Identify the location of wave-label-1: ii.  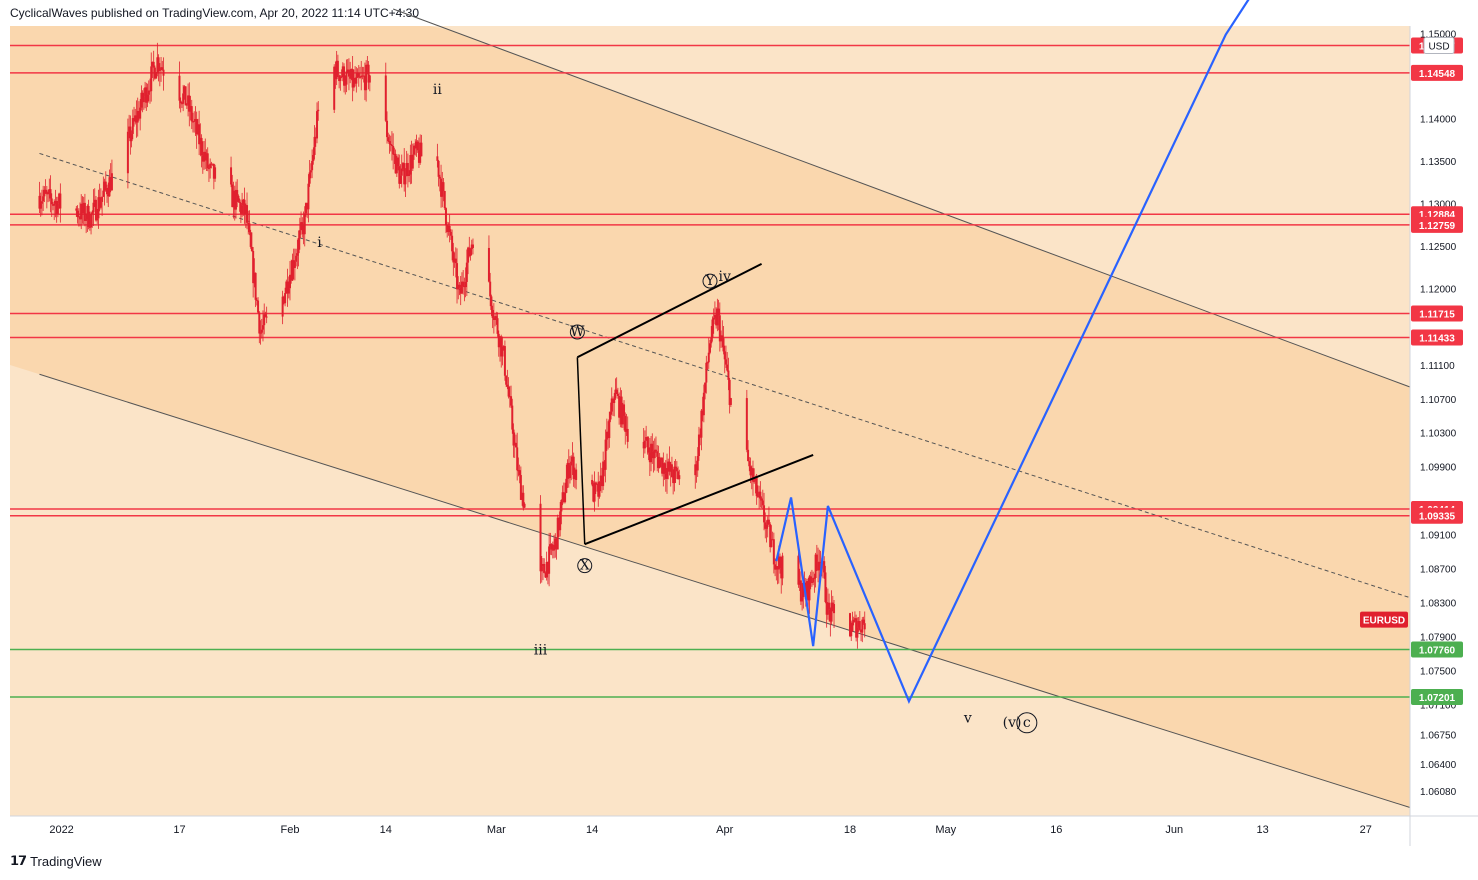
(437, 90).